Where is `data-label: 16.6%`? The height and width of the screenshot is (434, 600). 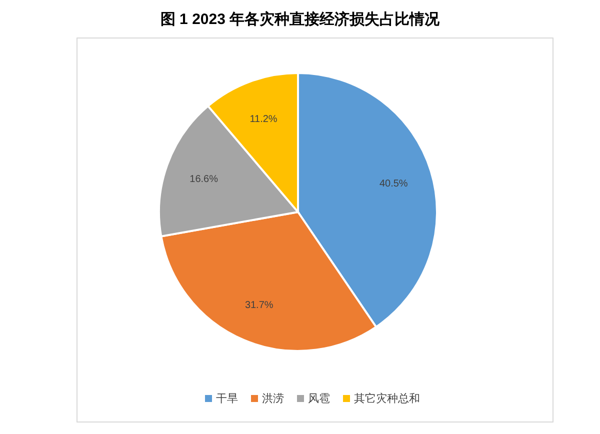
data-label: 16.6% is located at coordinates (204, 180).